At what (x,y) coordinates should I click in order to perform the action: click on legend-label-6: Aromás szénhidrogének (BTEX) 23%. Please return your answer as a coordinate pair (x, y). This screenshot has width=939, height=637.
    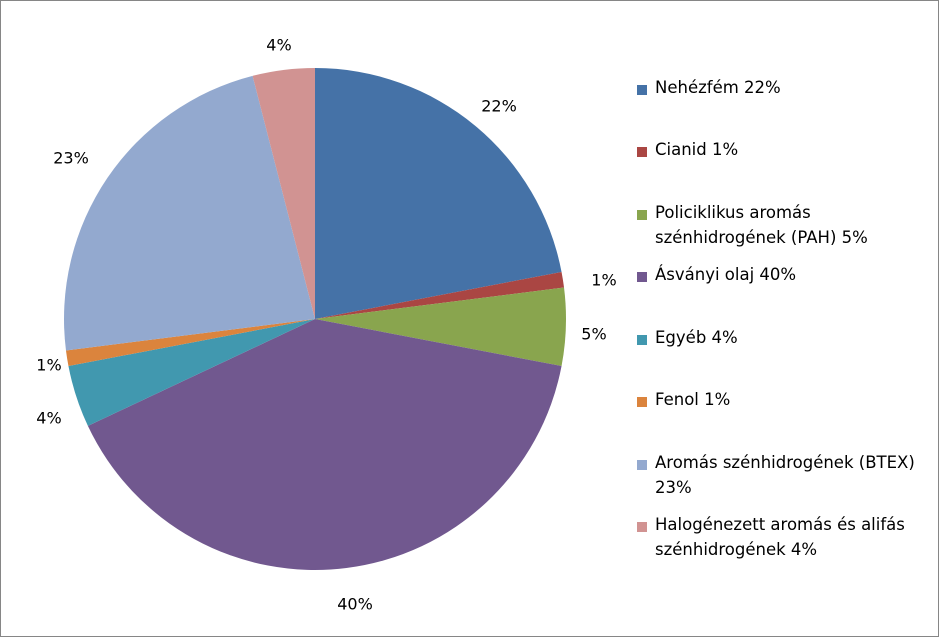
    Looking at the image, I should click on (785, 475).